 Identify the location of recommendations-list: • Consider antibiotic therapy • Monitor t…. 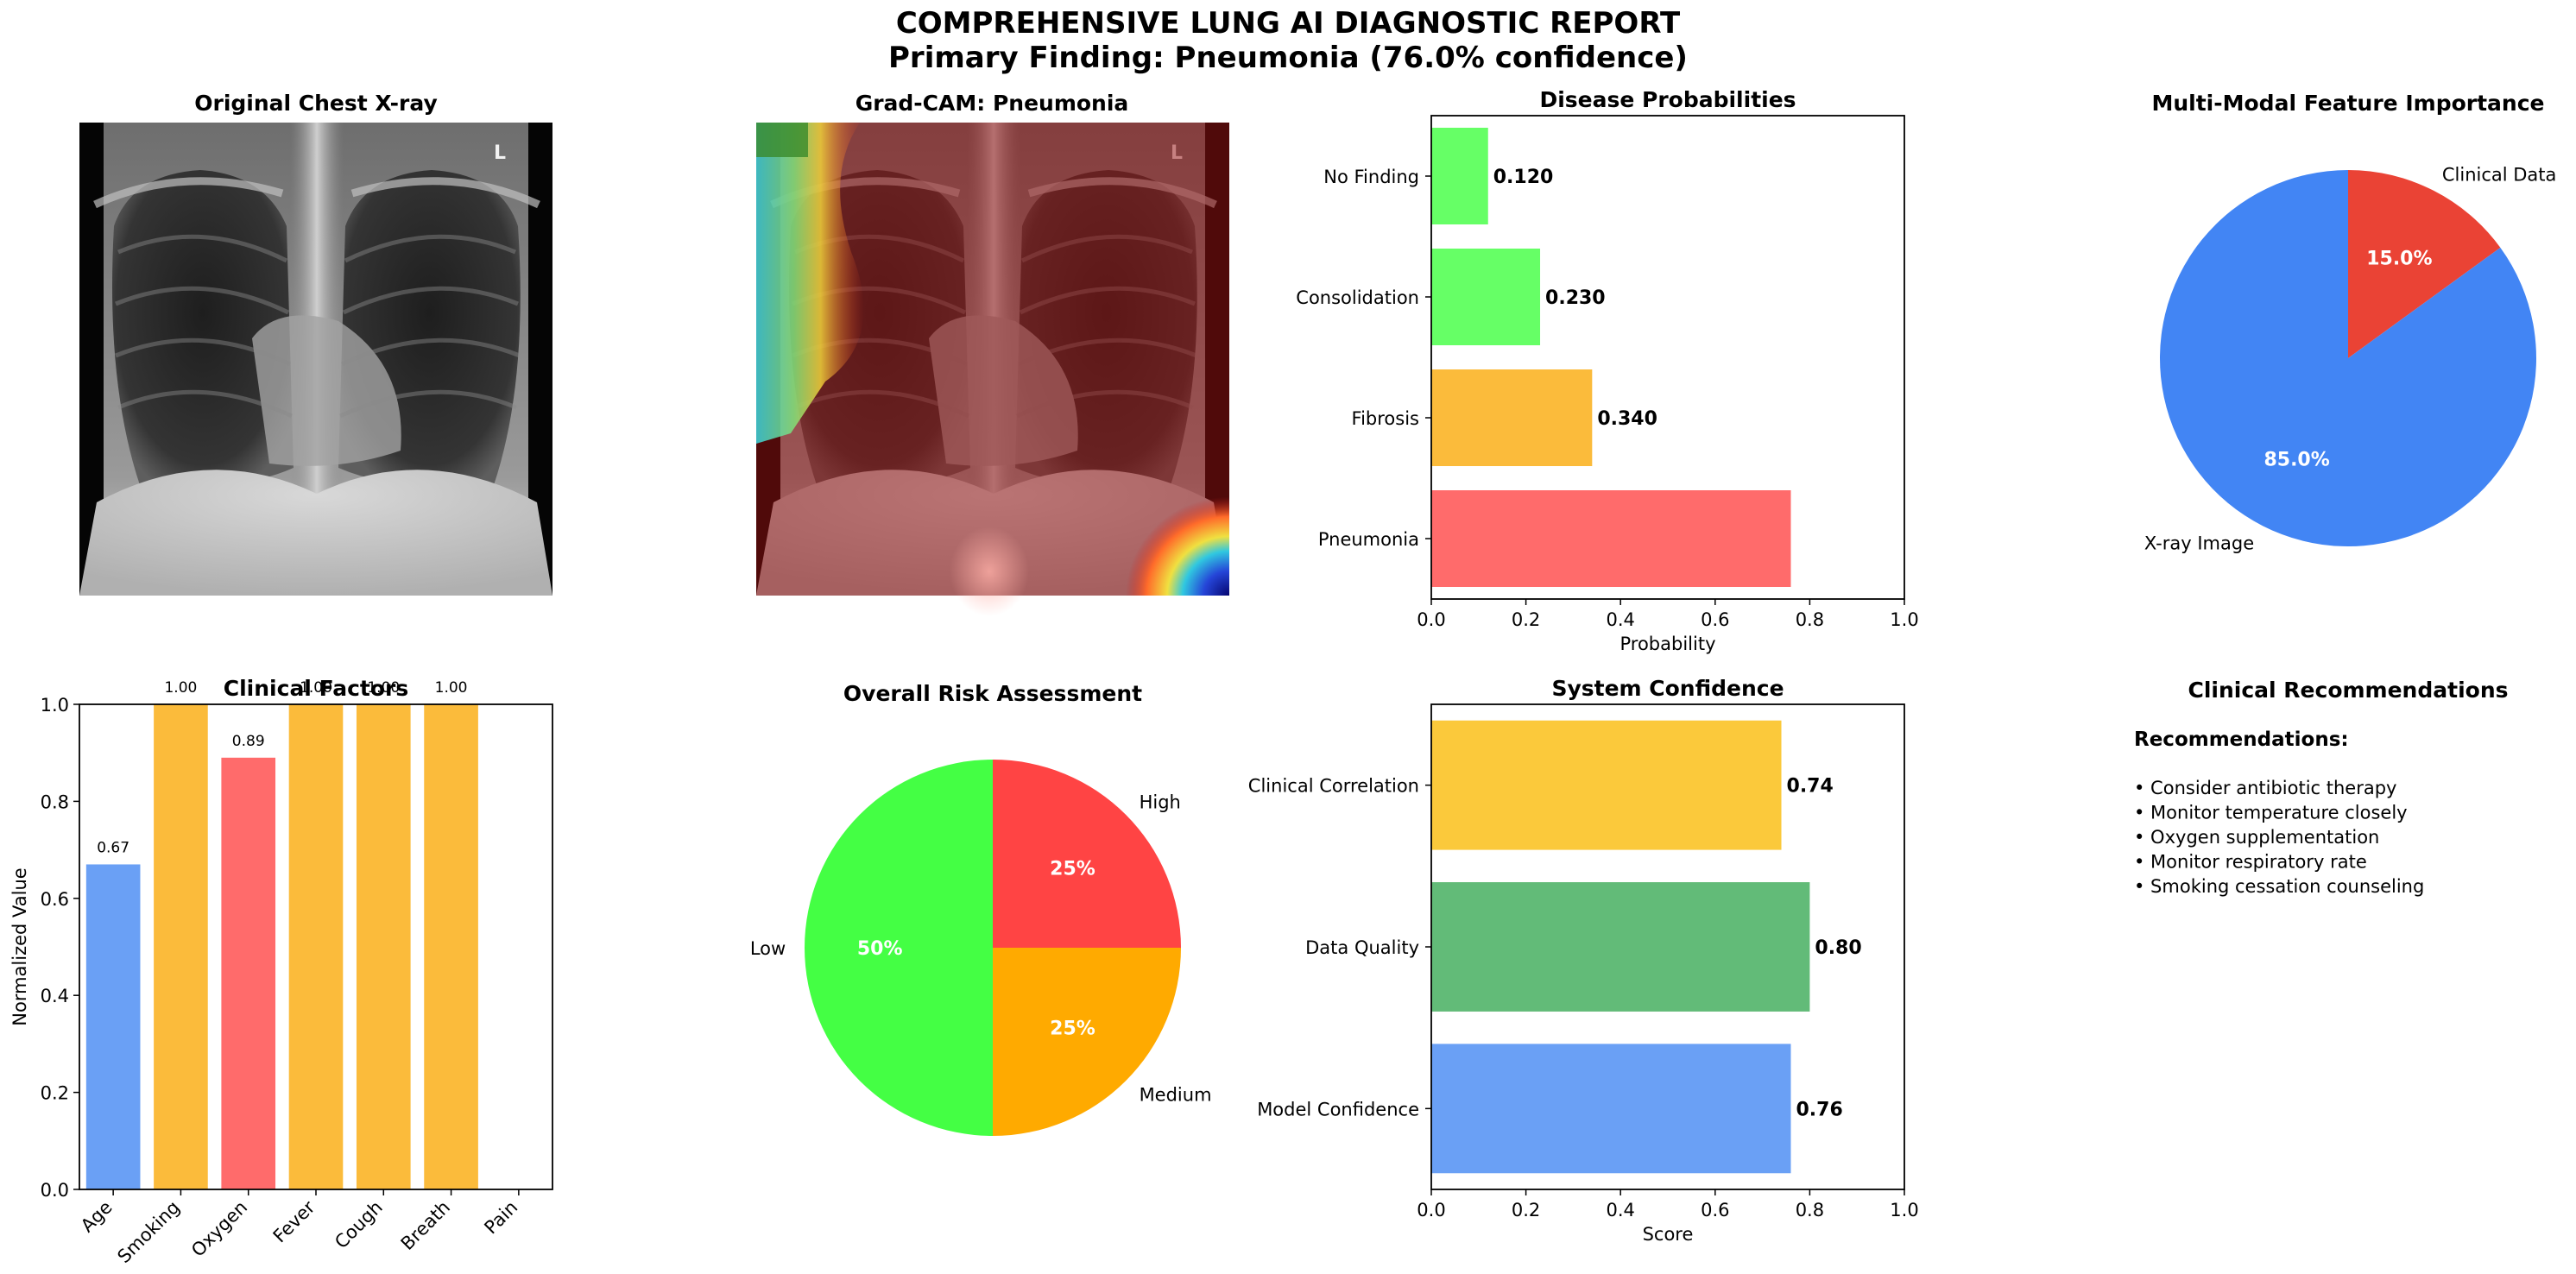
(2279, 837).